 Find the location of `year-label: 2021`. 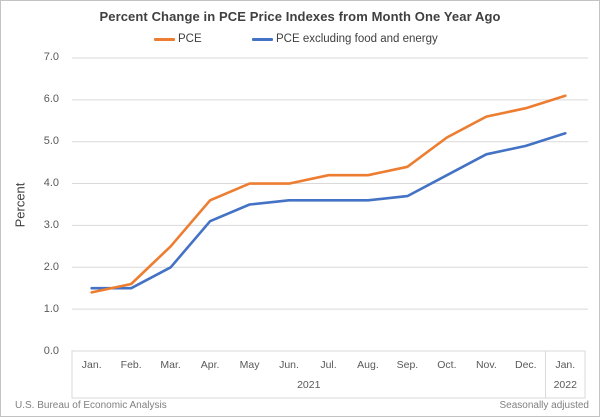

year-label: 2021 is located at coordinates (309, 385).